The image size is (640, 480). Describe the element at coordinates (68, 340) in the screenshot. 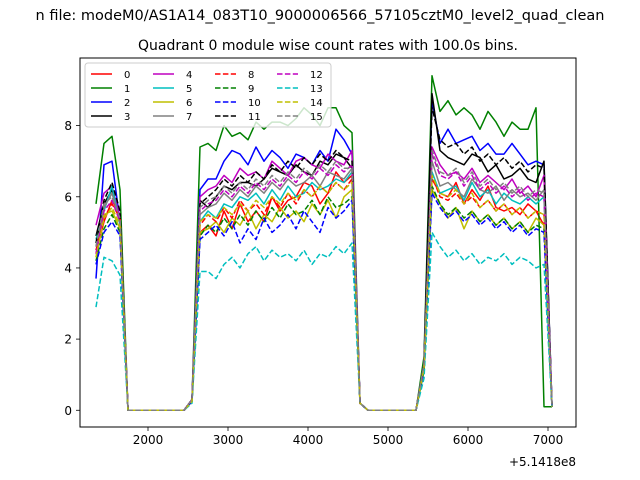

I see `y-tick-label: 2` at that location.